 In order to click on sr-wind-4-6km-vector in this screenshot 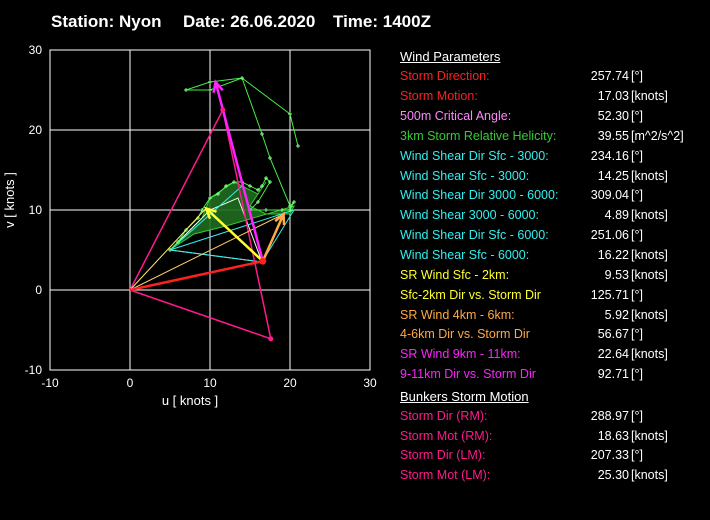, I will do `click(273, 237)`.